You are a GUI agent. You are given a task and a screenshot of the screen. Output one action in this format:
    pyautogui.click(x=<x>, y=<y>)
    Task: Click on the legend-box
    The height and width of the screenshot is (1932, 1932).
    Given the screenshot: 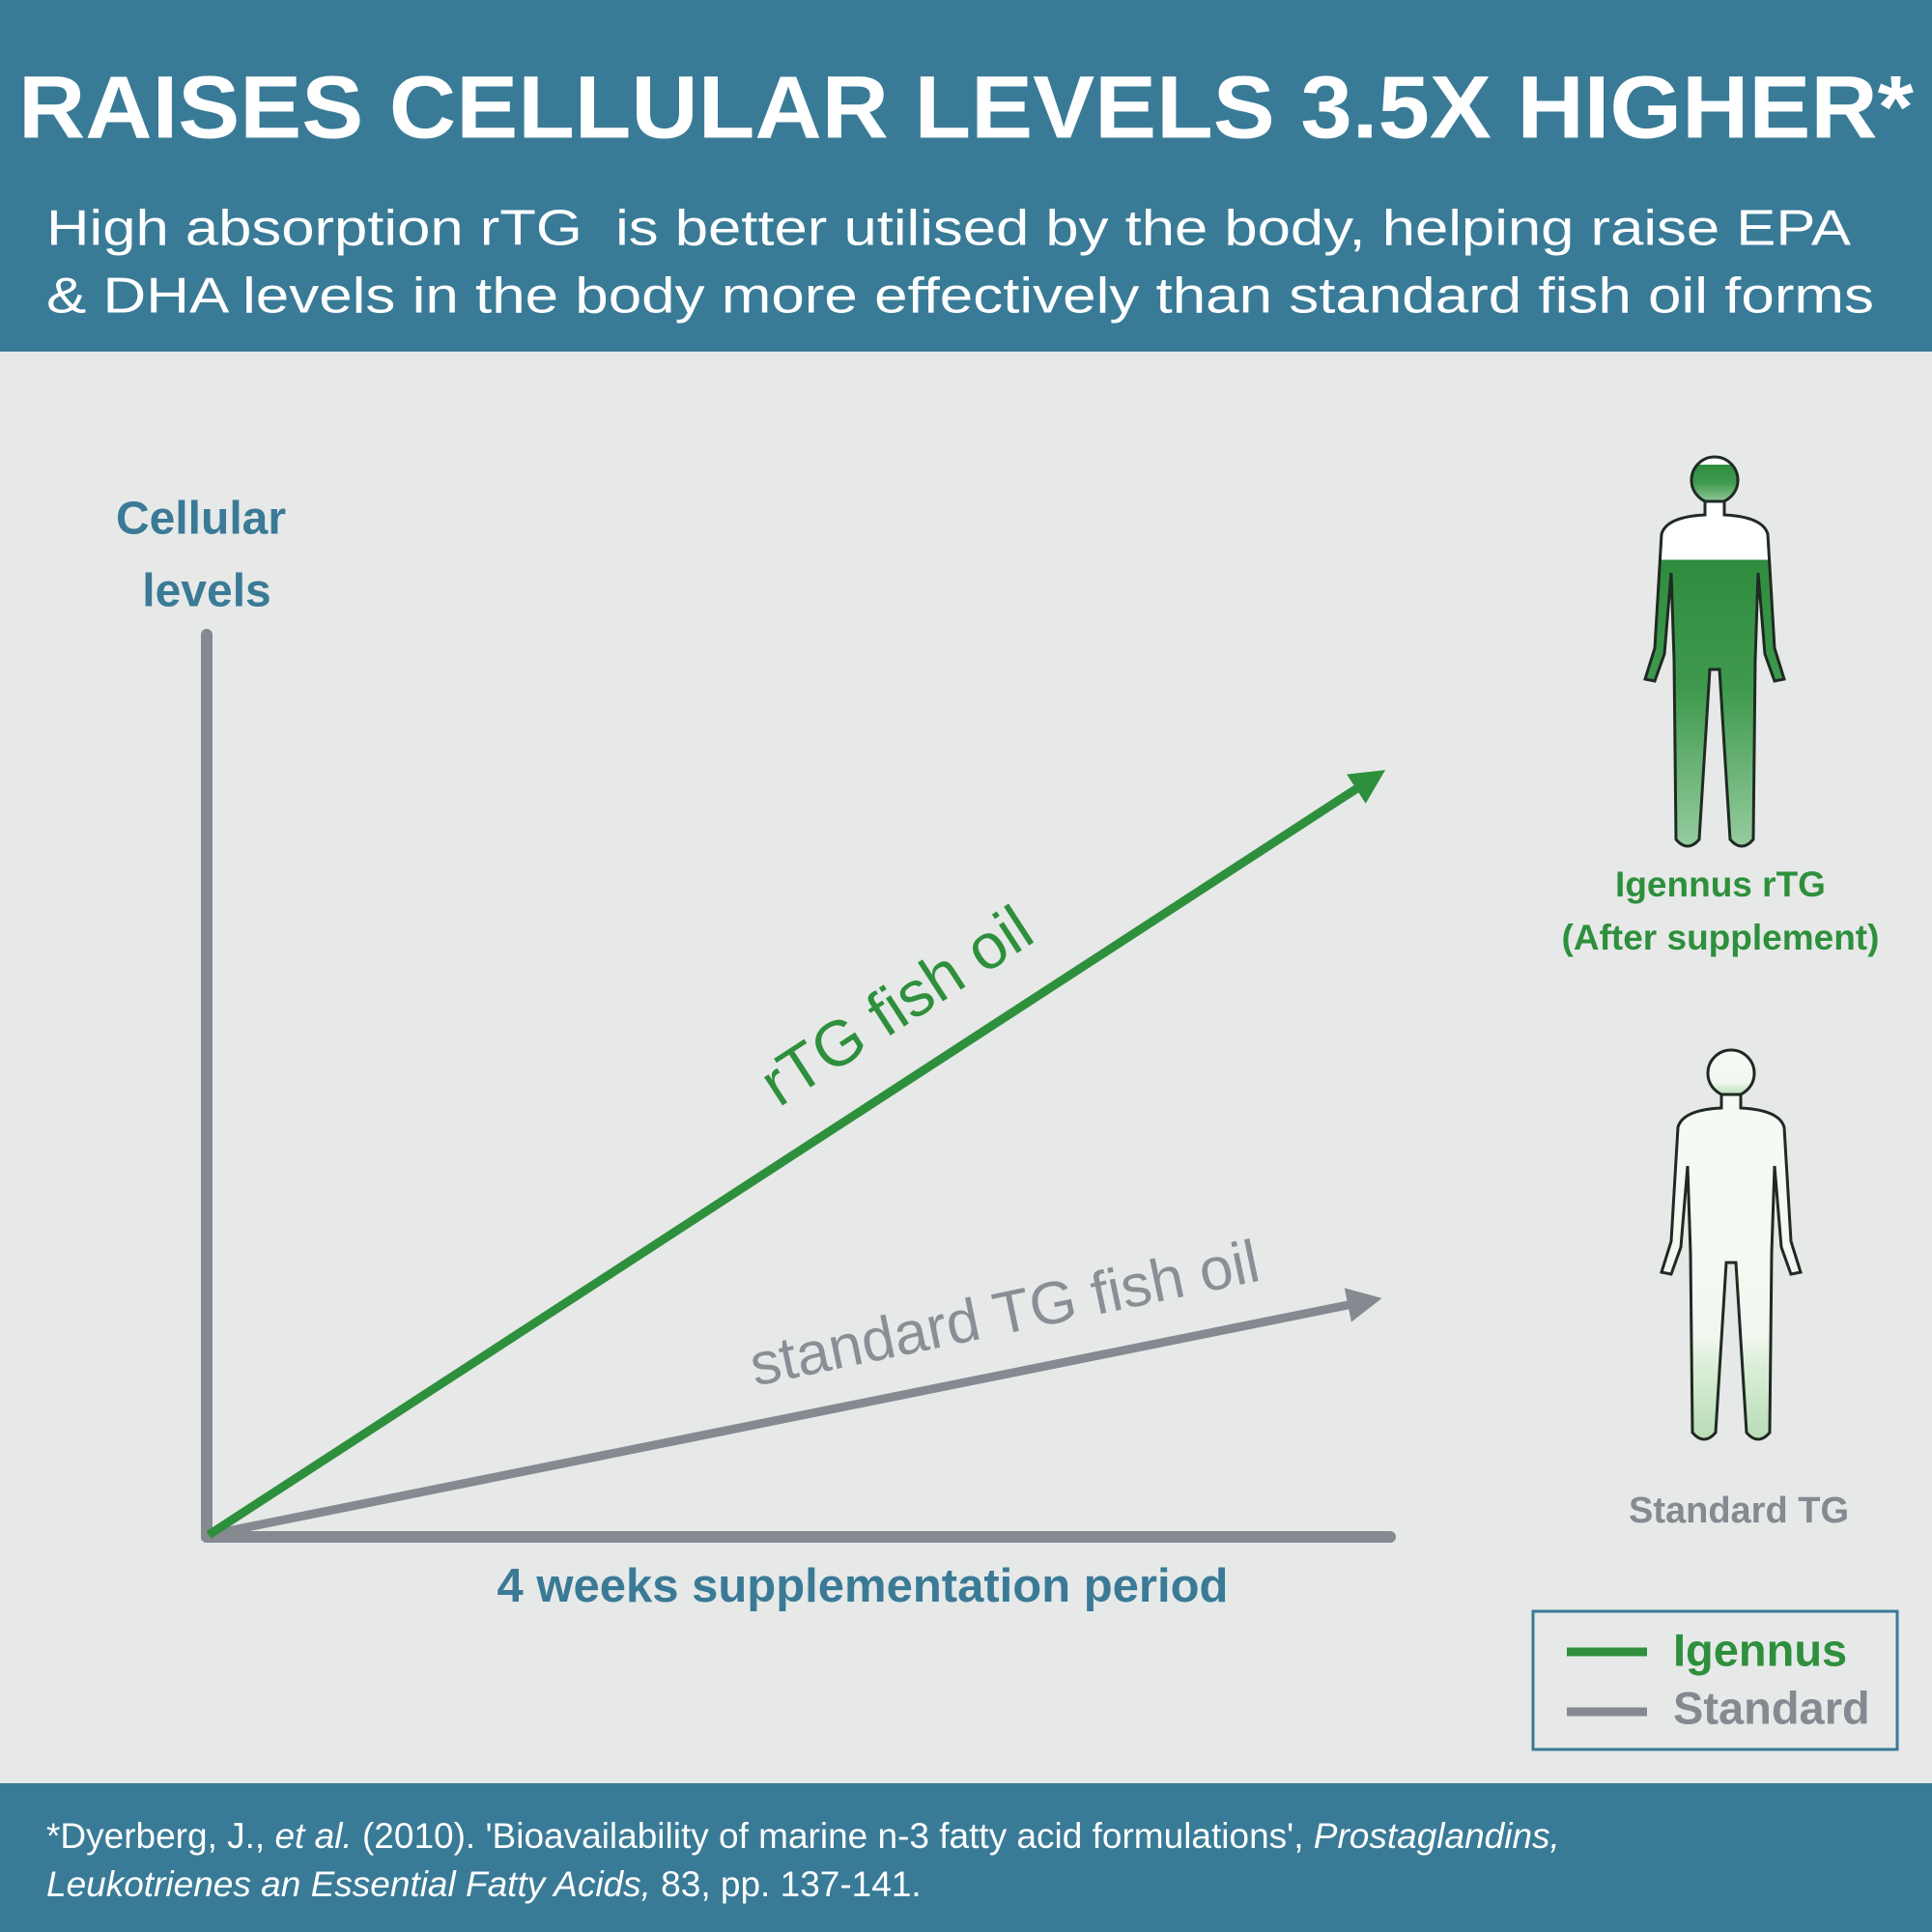 What is the action you would take?
    pyautogui.click(x=1715, y=1680)
    